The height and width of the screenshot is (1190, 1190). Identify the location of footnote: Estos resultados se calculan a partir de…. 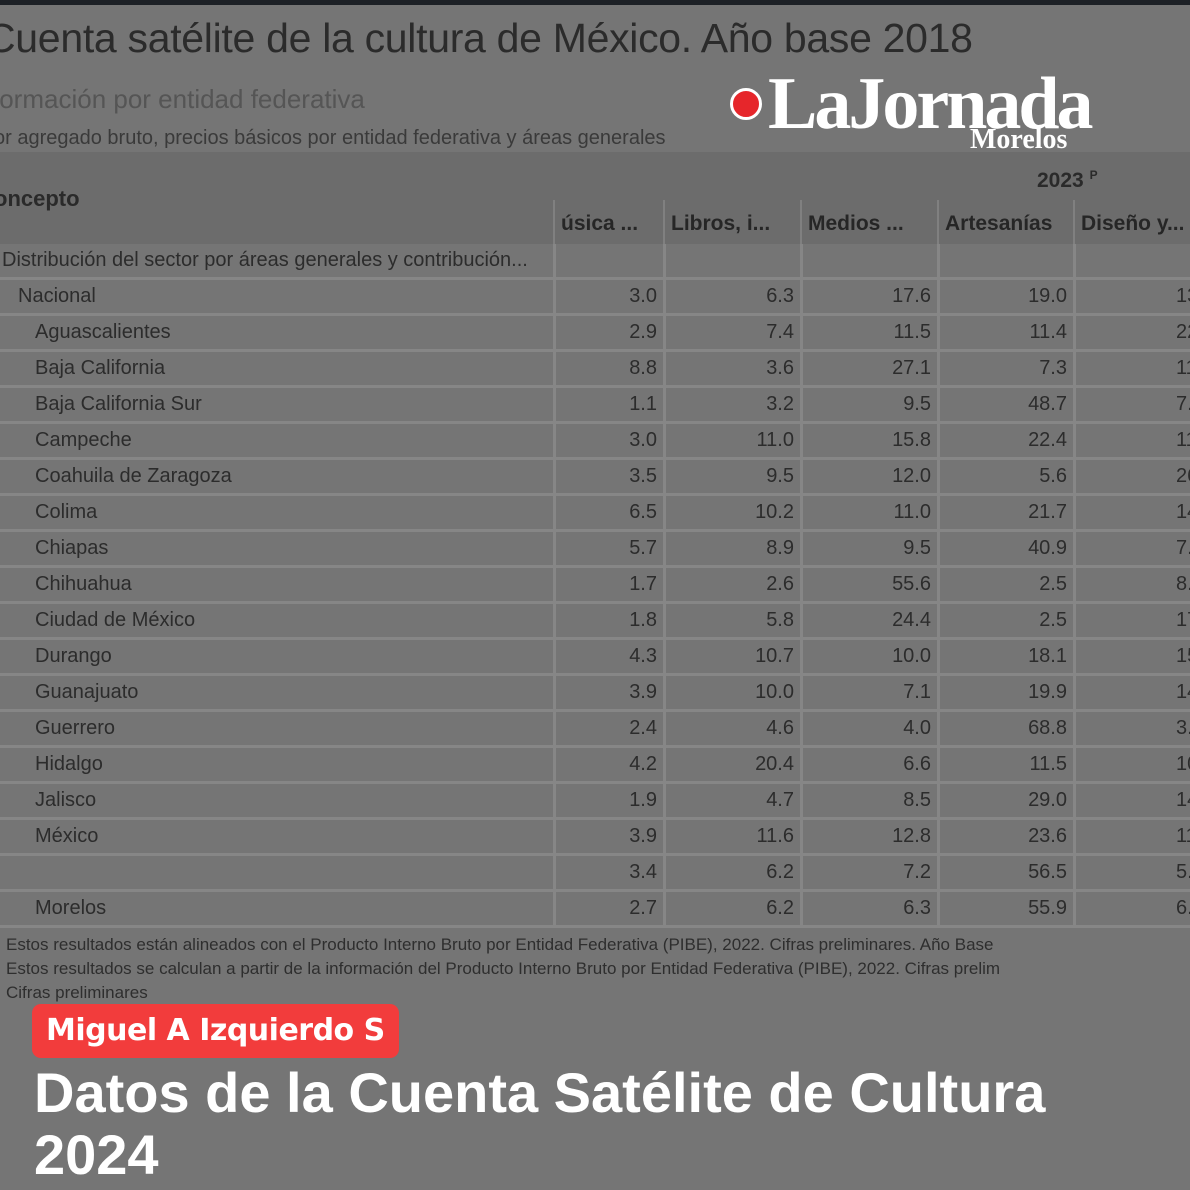
(503, 968).